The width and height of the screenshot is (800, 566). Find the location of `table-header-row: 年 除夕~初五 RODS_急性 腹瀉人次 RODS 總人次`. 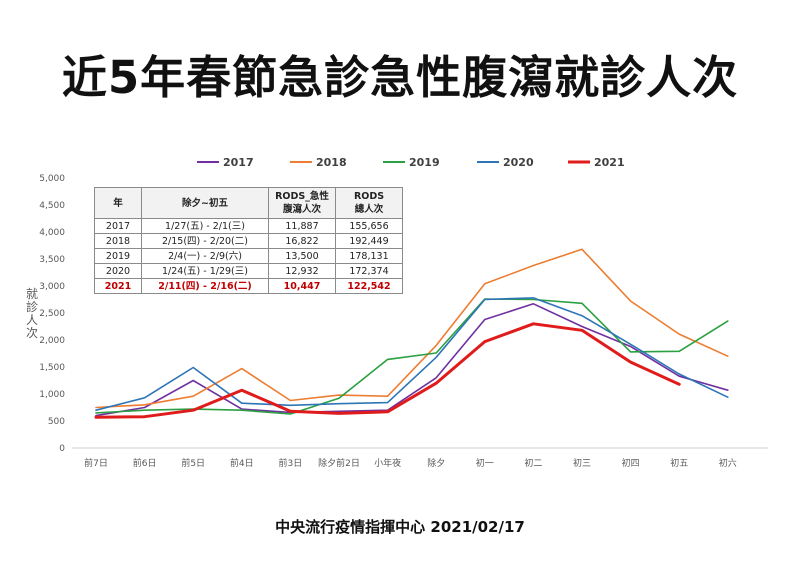

table-header-row: 年 除夕~初五 RODS_急性 腹瀉人次 RODS 總人次 is located at coordinates (248, 203).